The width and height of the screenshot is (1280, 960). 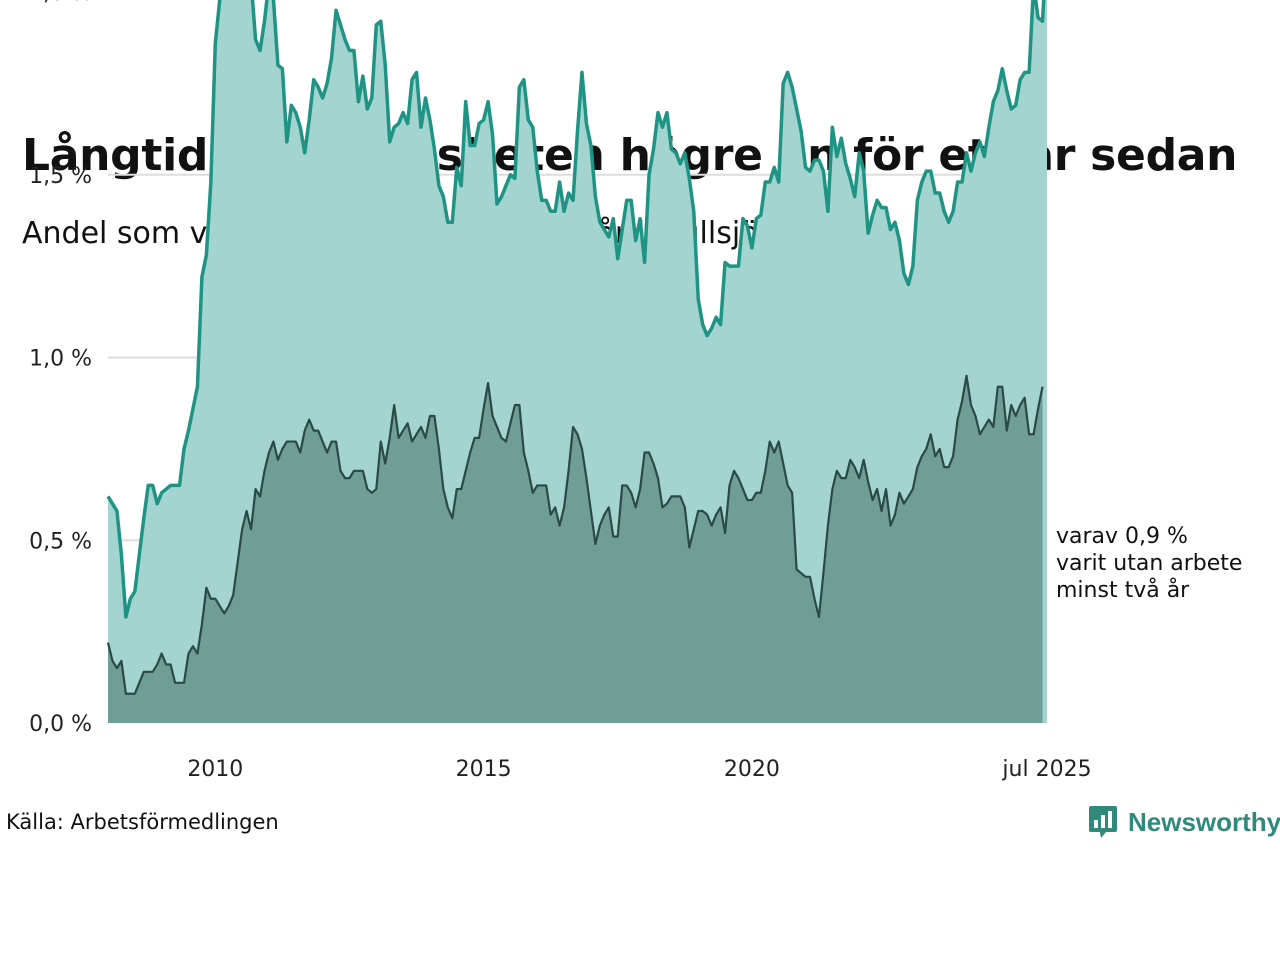 I want to click on x-axis: 2010 2015 2020 jul 2025, so click(x=639, y=769).